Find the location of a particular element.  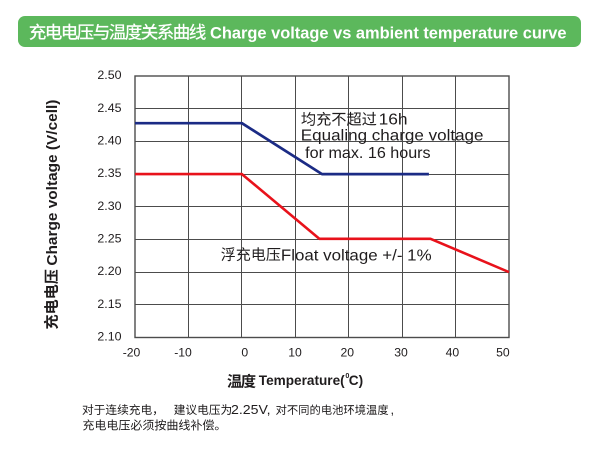

svg-text: 16h is located at coordinates (393, 119).